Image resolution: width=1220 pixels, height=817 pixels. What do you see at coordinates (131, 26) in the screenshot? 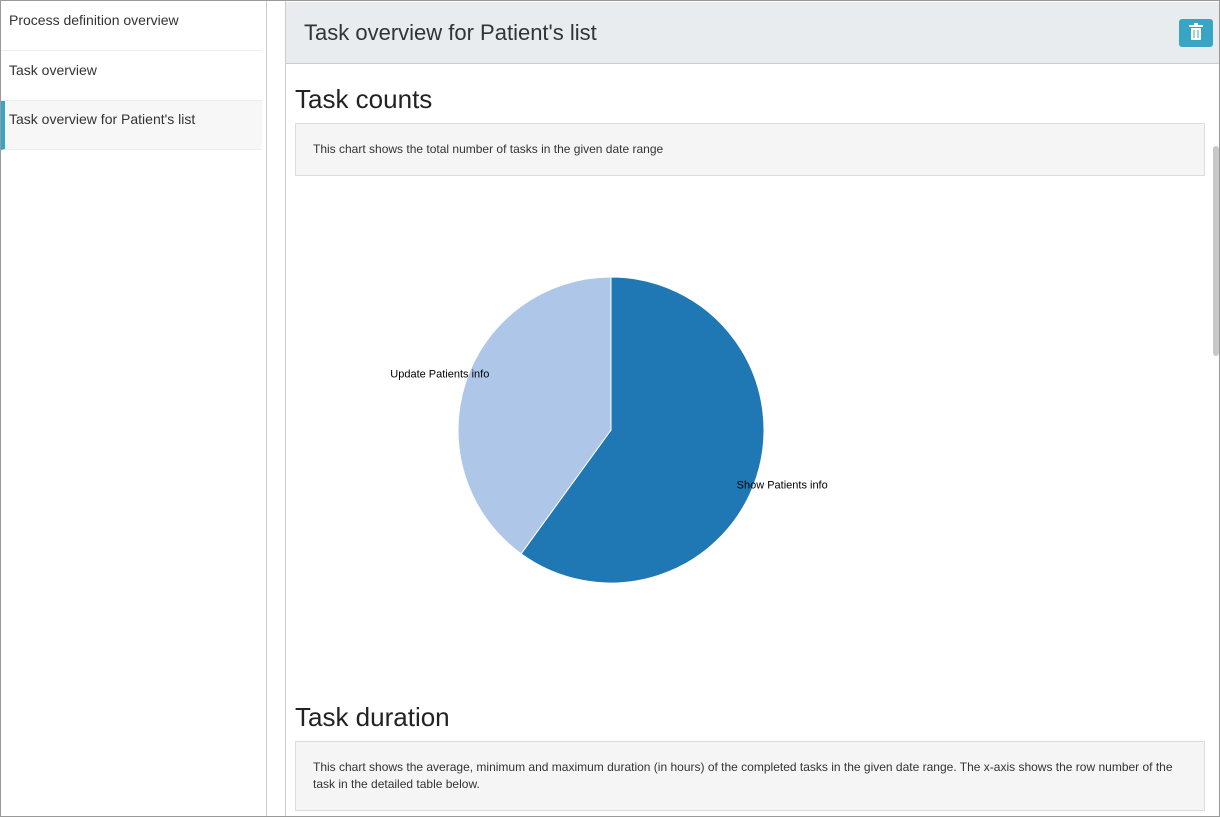
I see `nav-item: Process definition overview` at bounding box center [131, 26].